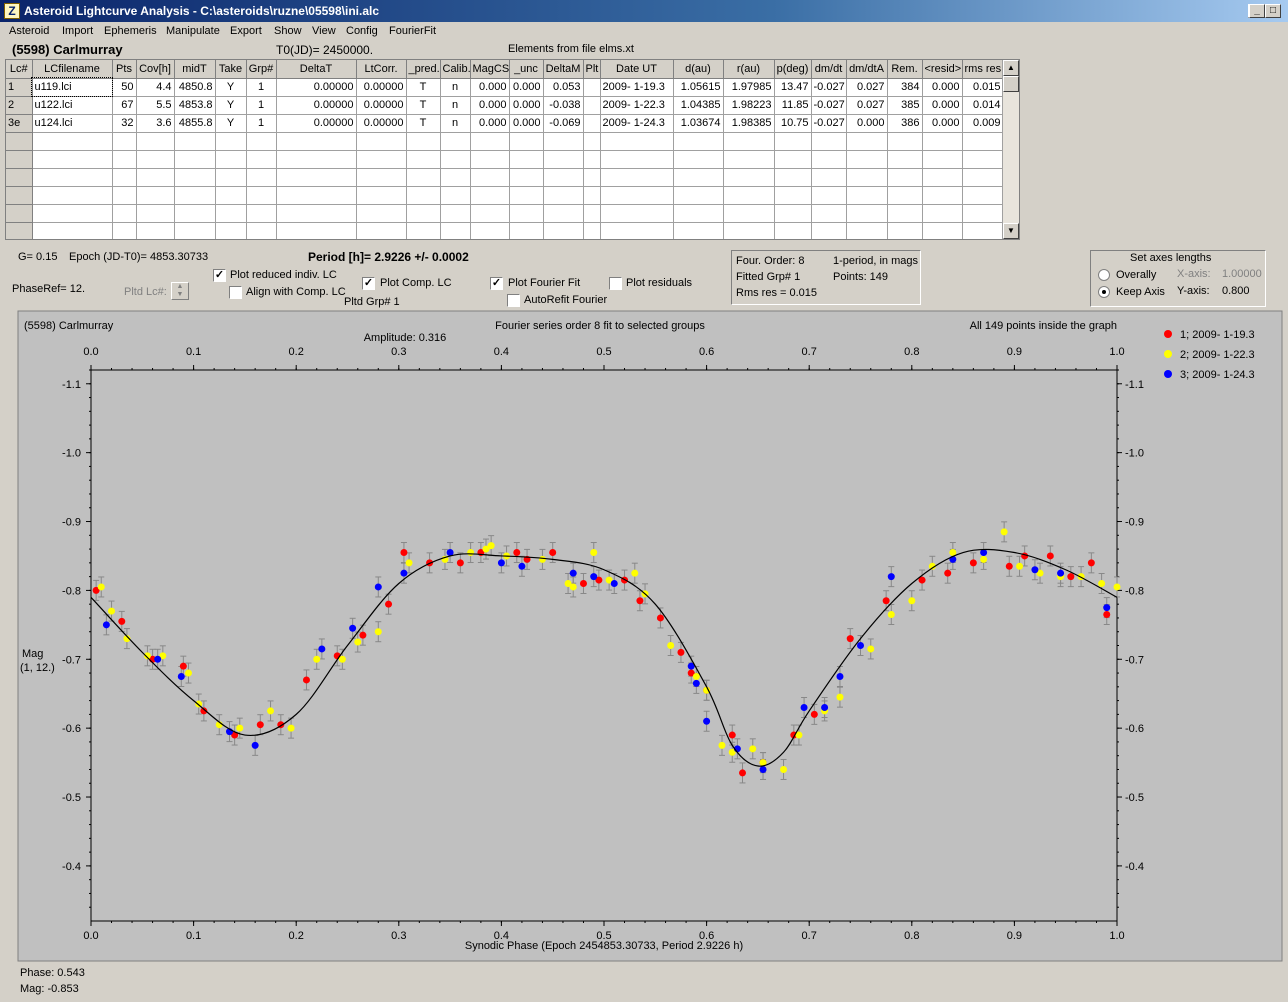 The height and width of the screenshot is (1002, 1288). I want to click on table-cell: 4850.8, so click(195, 87).